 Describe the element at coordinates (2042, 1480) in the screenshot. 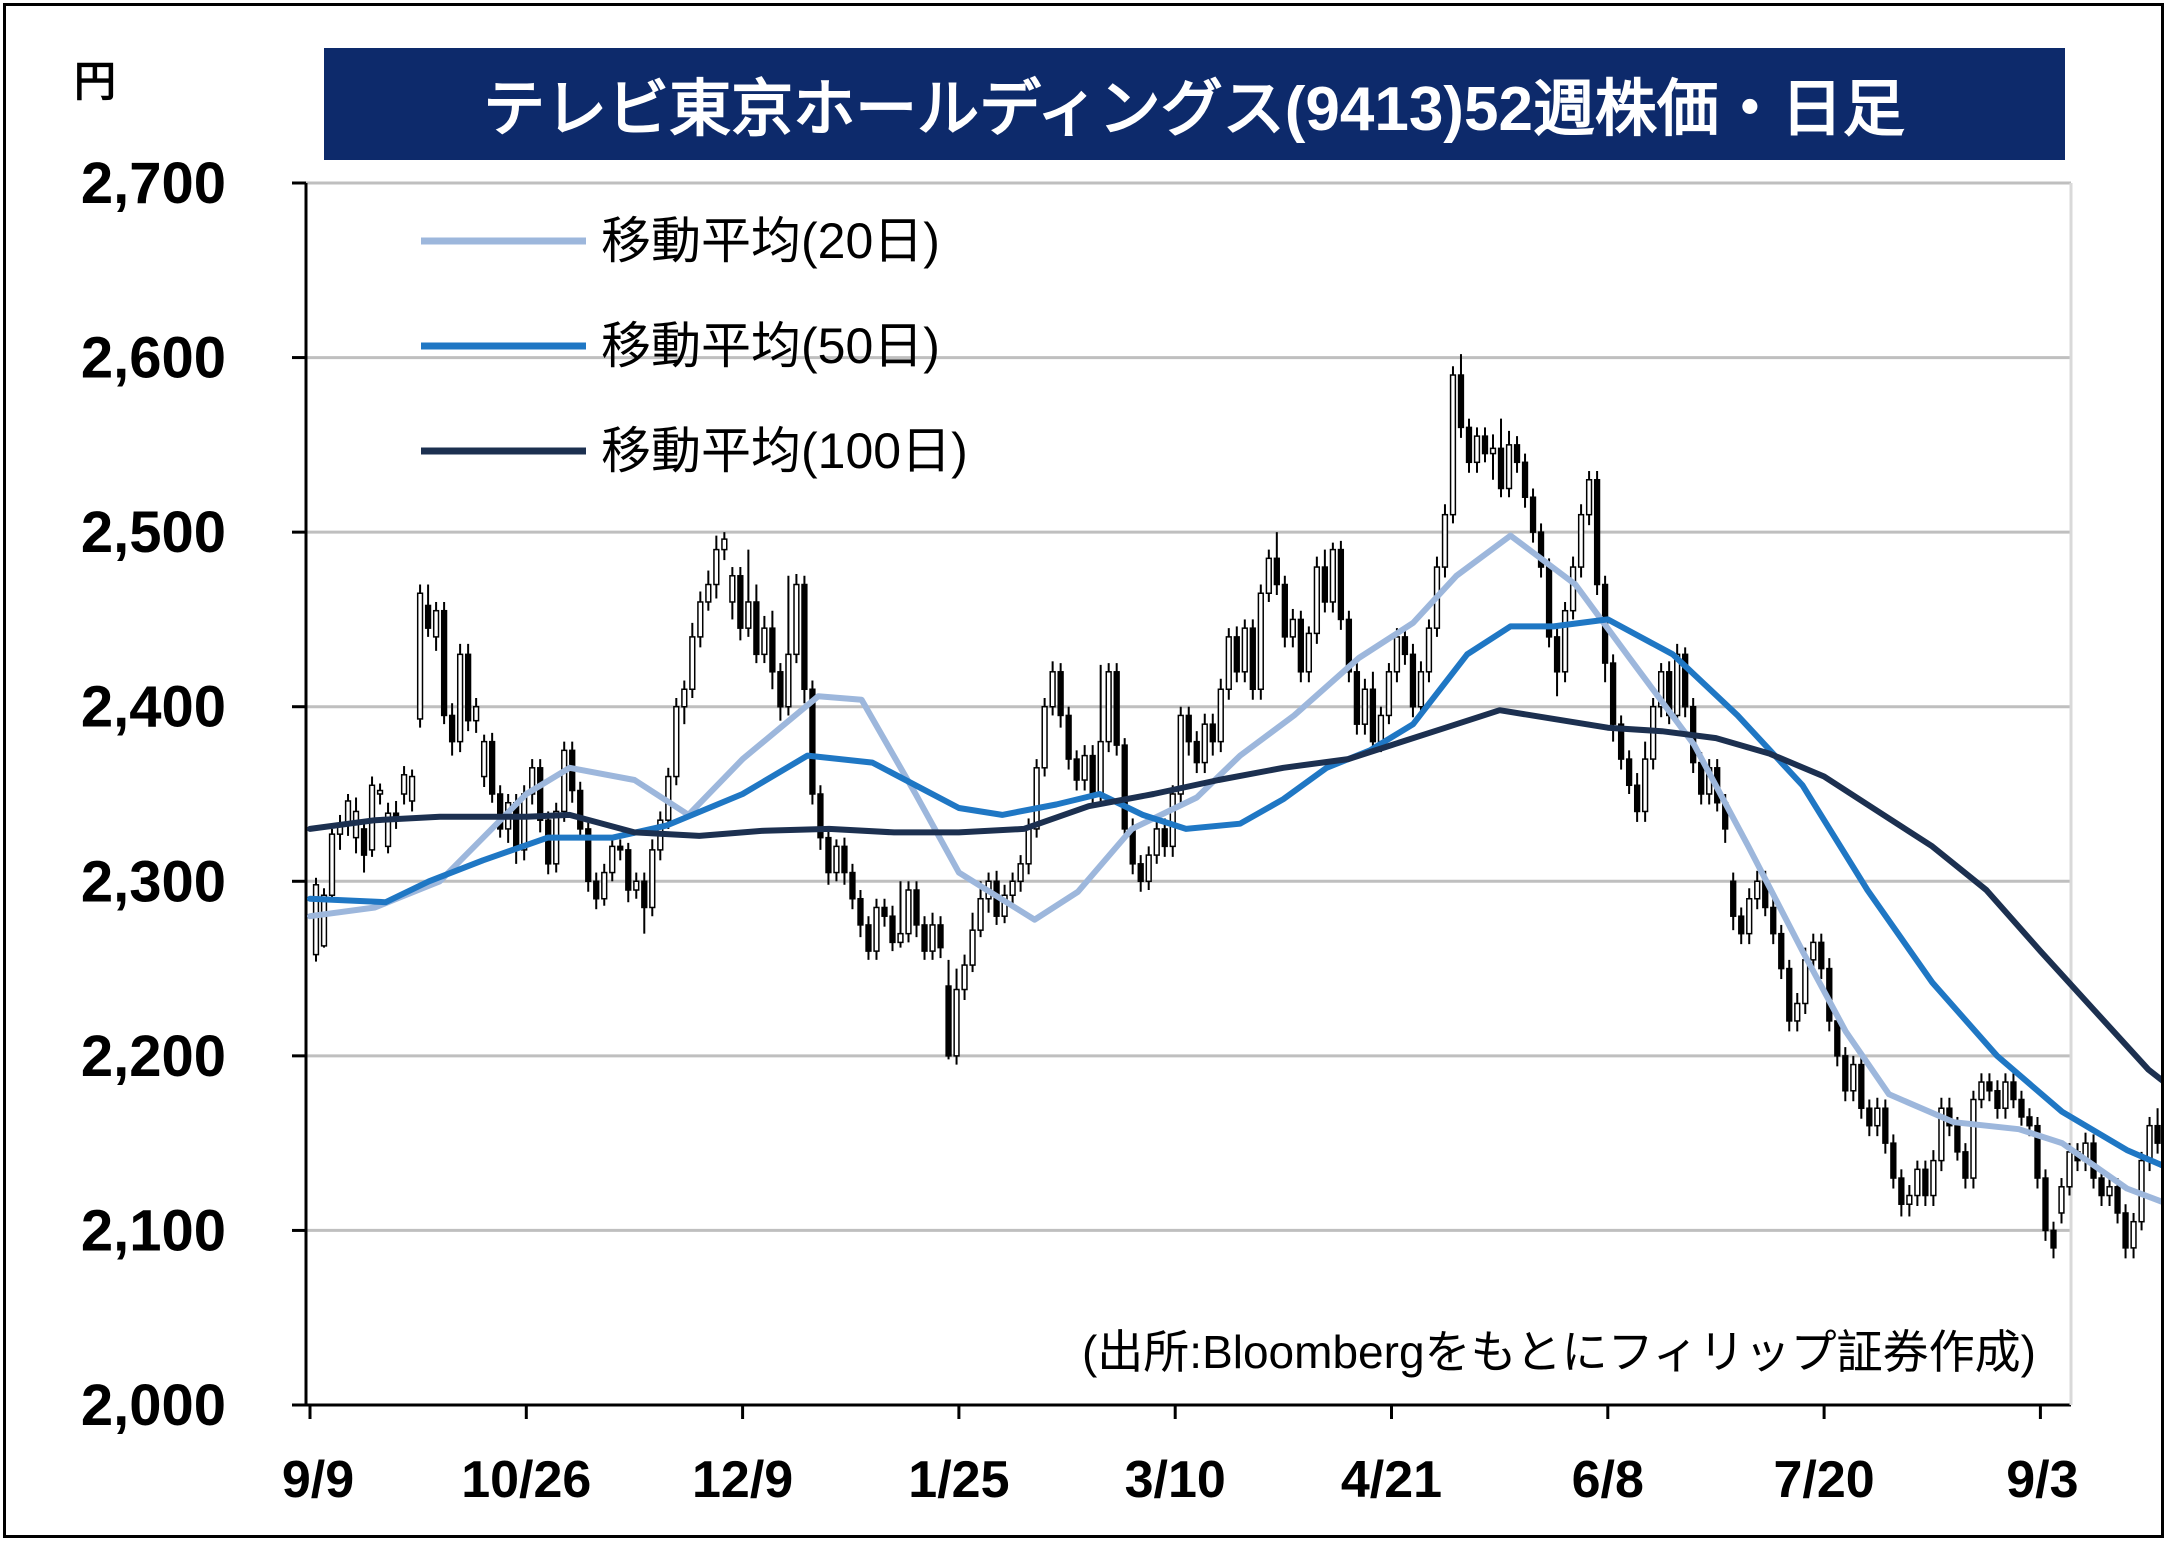

I see `x-tick-label: 9/3` at that location.